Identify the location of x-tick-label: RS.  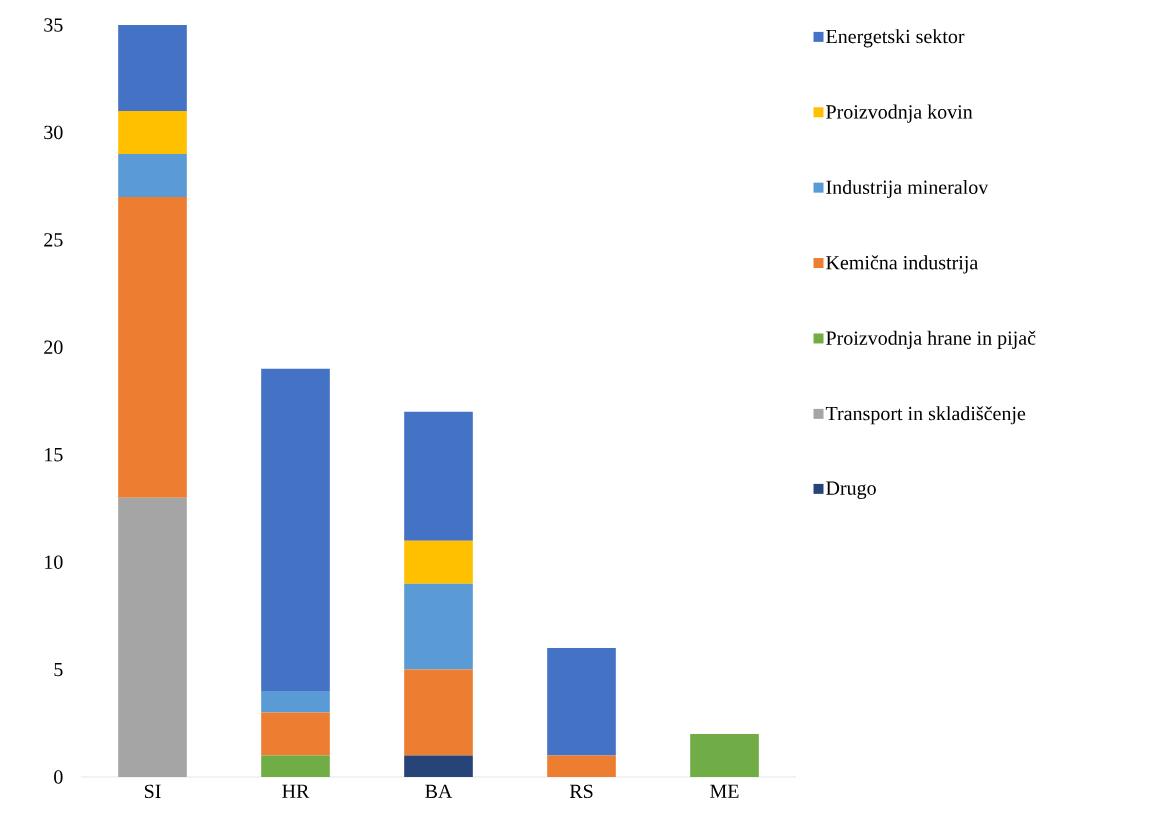
(581, 791).